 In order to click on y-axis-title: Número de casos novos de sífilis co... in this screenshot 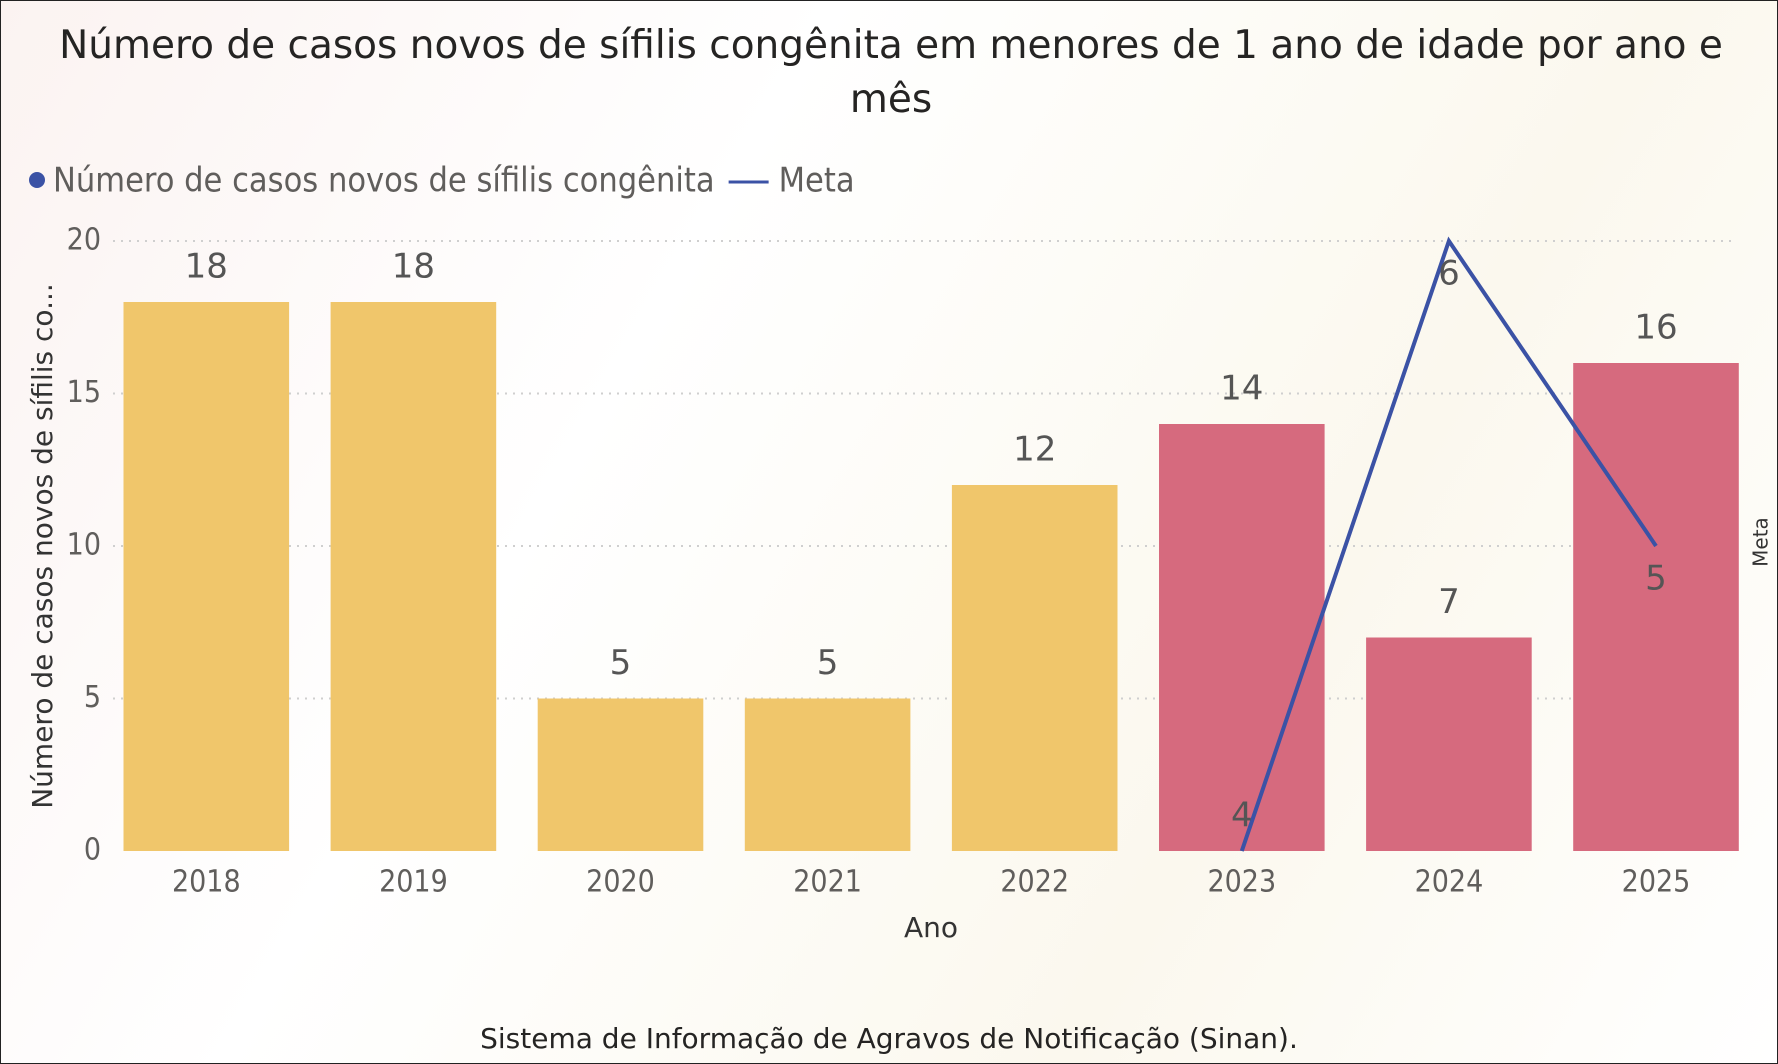, I will do `click(42, 546)`.